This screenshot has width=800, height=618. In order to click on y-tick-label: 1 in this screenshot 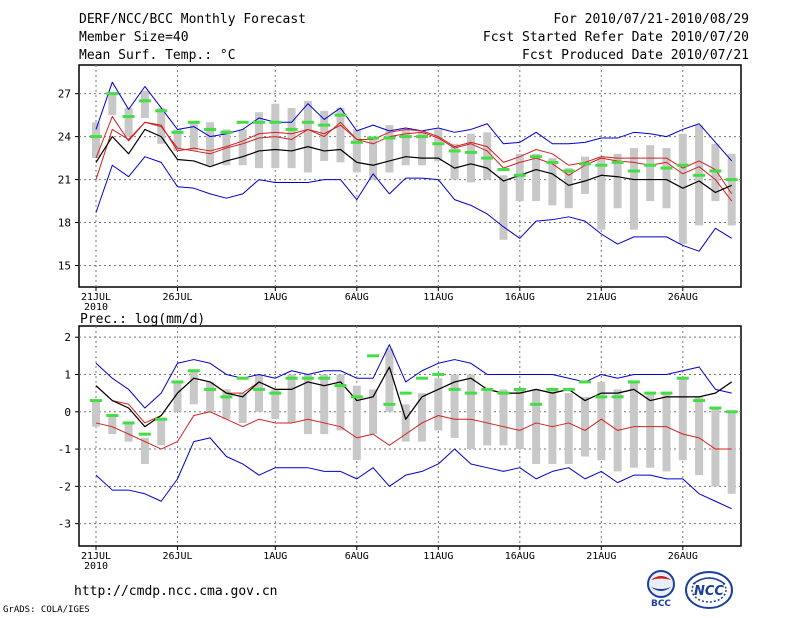, I will do `click(67, 374)`.